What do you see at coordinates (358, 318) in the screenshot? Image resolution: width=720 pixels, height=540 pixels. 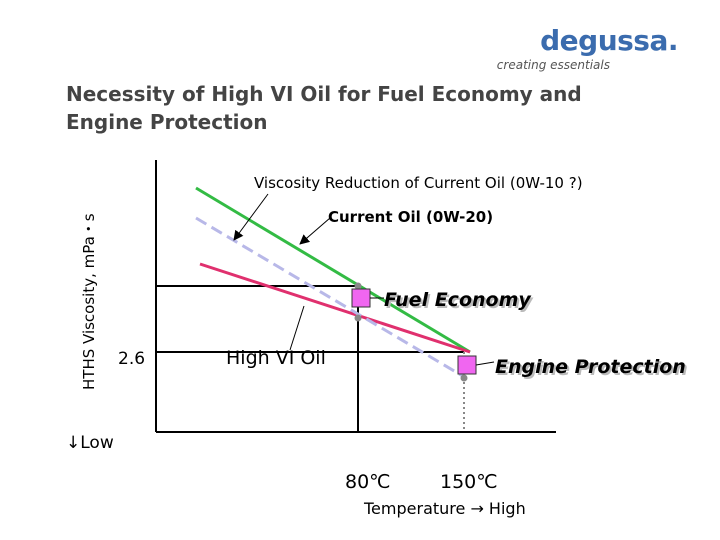 I see `point-80c-reduced` at bounding box center [358, 318].